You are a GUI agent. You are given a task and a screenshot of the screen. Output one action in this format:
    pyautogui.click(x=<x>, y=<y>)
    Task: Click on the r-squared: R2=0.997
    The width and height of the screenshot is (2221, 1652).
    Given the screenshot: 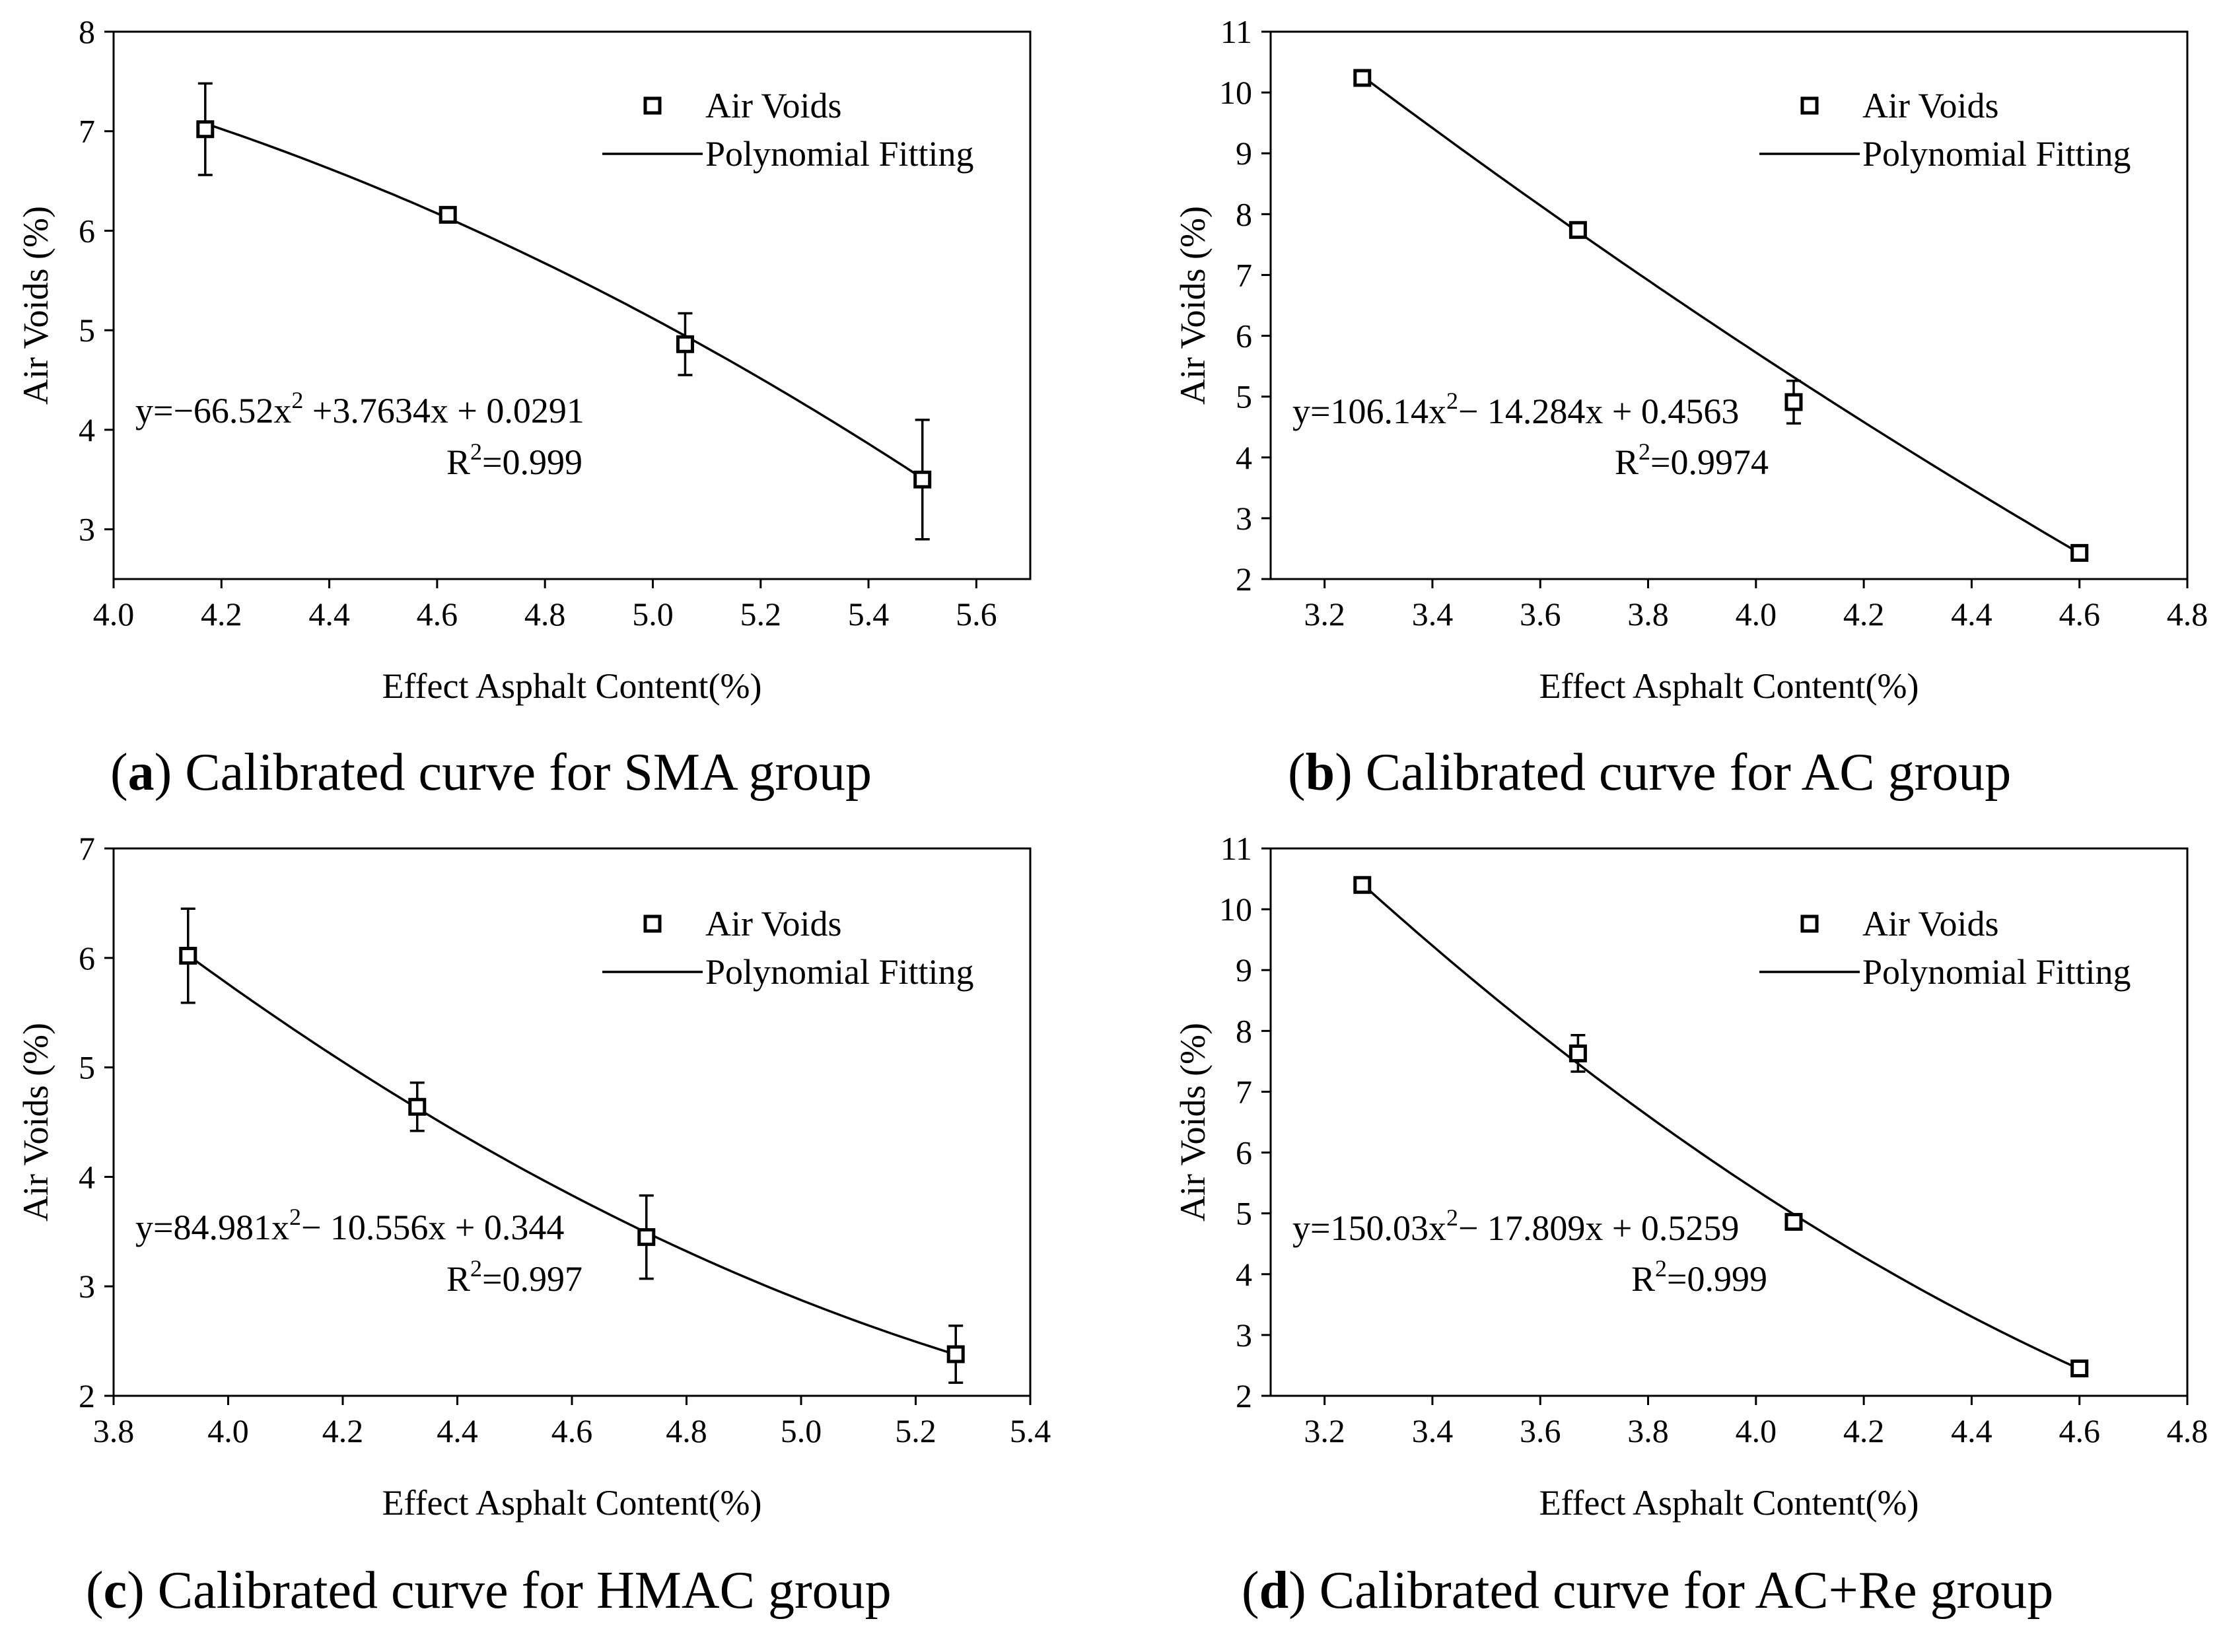 What is the action you would take?
    pyautogui.click(x=514, y=1277)
    